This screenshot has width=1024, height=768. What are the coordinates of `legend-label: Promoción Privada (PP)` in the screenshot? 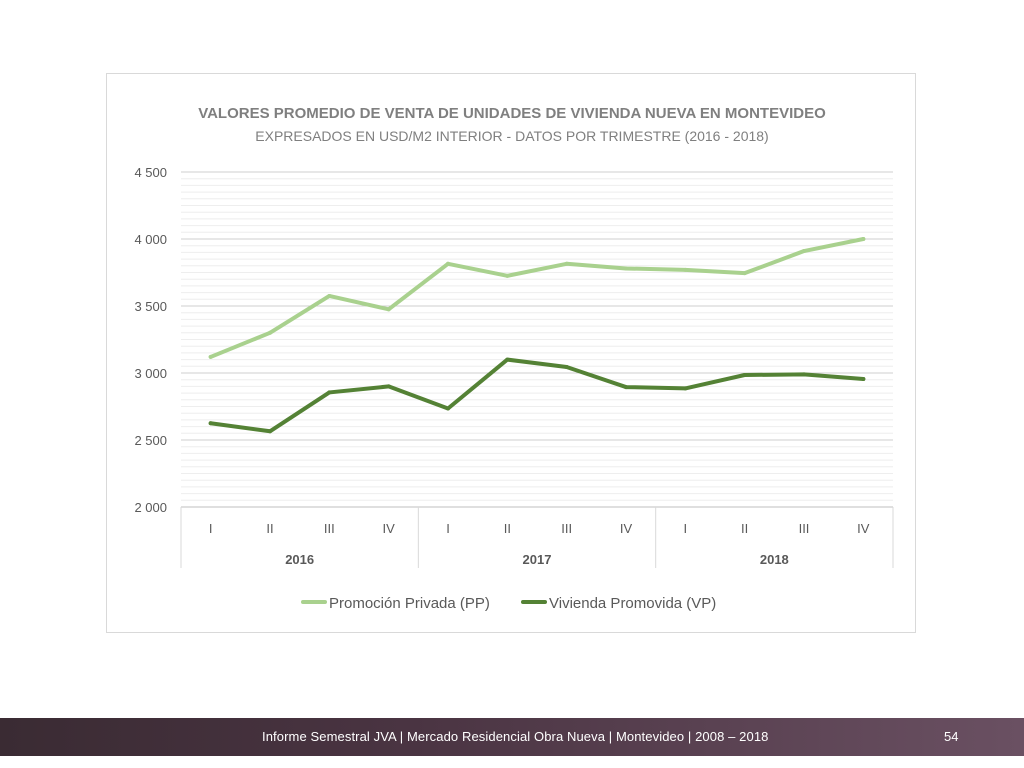 It's located at (409, 603).